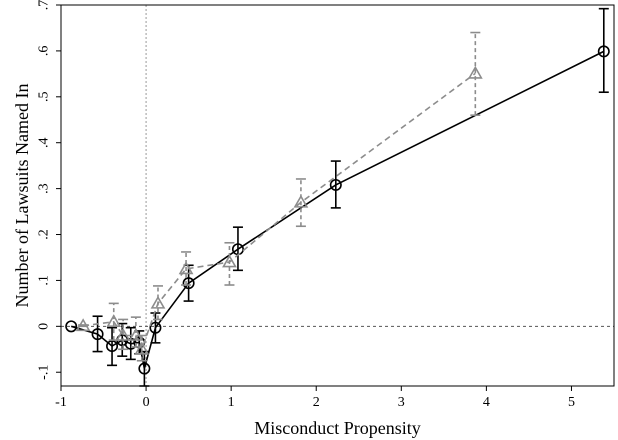 The width and height of the screenshot is (618, 440). What do you see at coordinates (401, 402) in the screenshot?
I see `x-tick-label: 3` at bounding box center [401, 402].